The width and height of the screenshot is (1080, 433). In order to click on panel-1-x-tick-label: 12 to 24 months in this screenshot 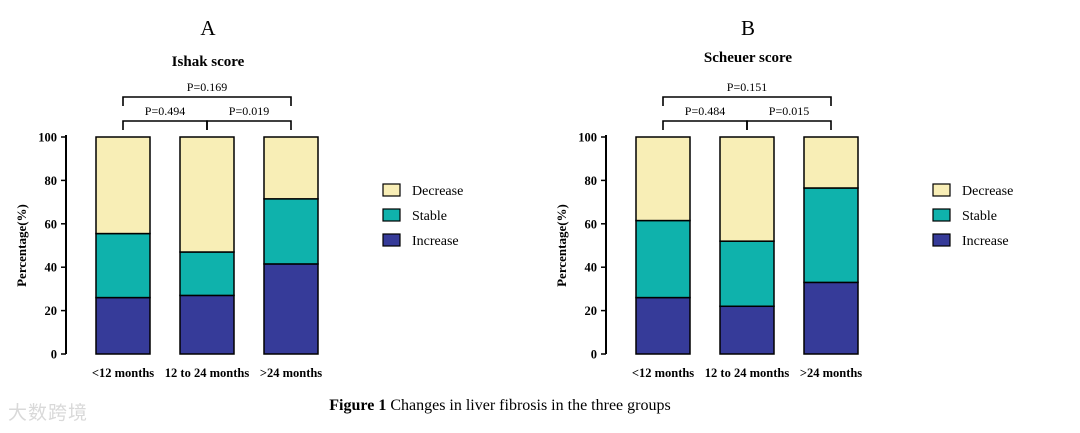, I will do `click(207, 373)`.